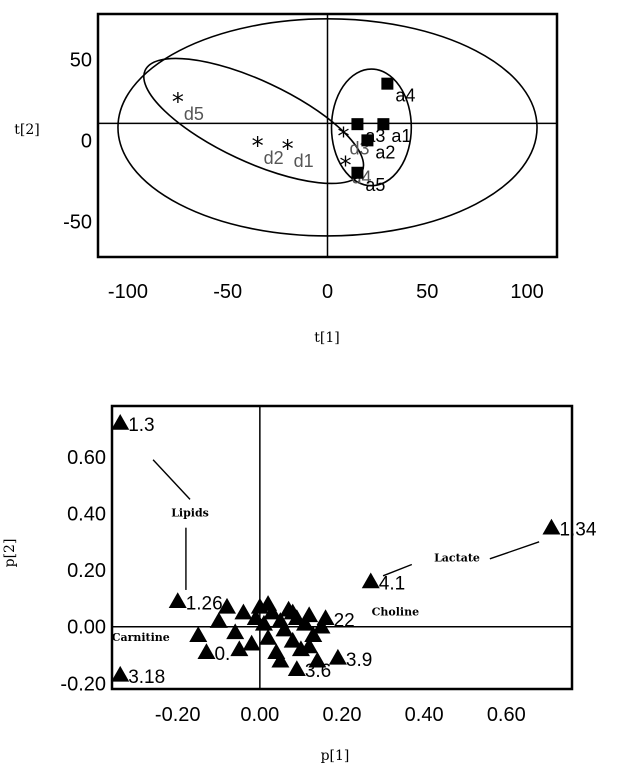 This screenshot has width=617, height=766. Describe the element at coordinates (335, 756) in the screenshot. I see `loading-x-axis-label: p[1]` at that location.